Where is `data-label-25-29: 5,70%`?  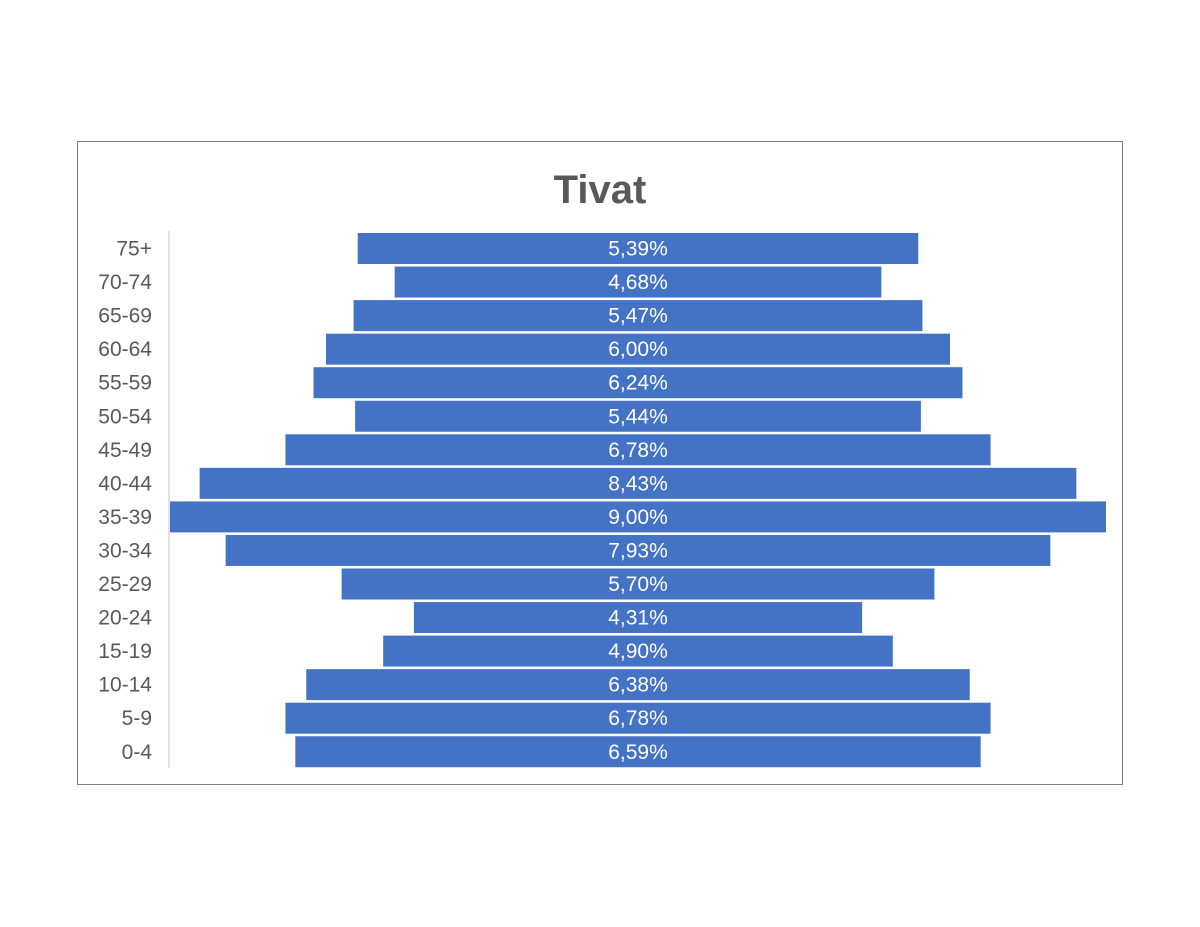 data-label-25-29: 5,70% is located at coordinates (638, 584).